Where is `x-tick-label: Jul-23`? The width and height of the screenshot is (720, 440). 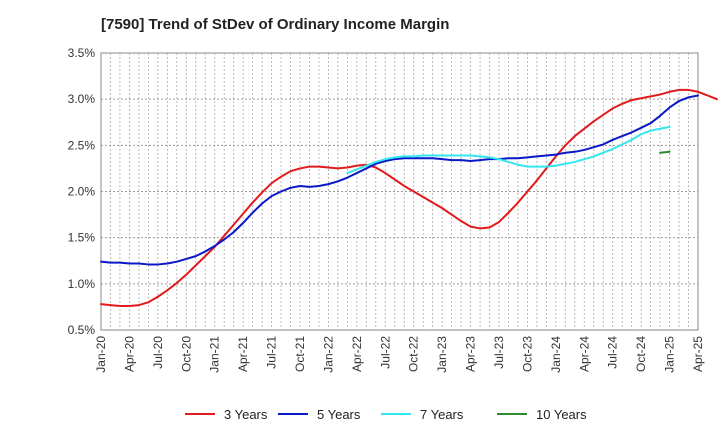 x-tick-label: Jul-23 is located at coordinates (499, 352).